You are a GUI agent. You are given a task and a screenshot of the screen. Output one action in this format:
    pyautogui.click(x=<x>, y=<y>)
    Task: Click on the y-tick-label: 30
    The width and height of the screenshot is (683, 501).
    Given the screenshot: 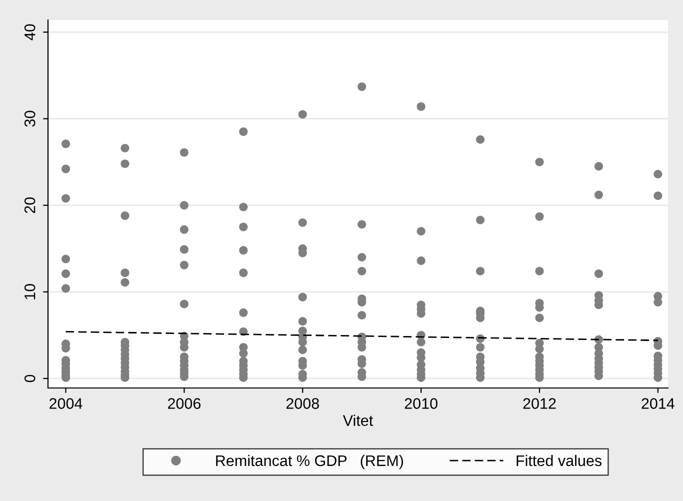 What is the action you would take?
    pyautogui.click(x=30, y=118)
    